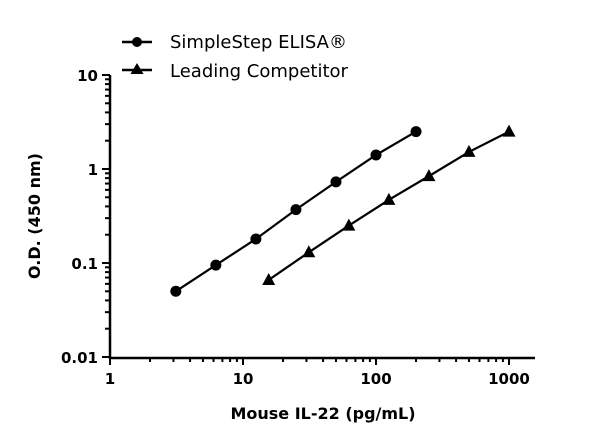 This screenshot has height=445, width=600. I want to click on x-tick-label: 100, so click(375, 379).